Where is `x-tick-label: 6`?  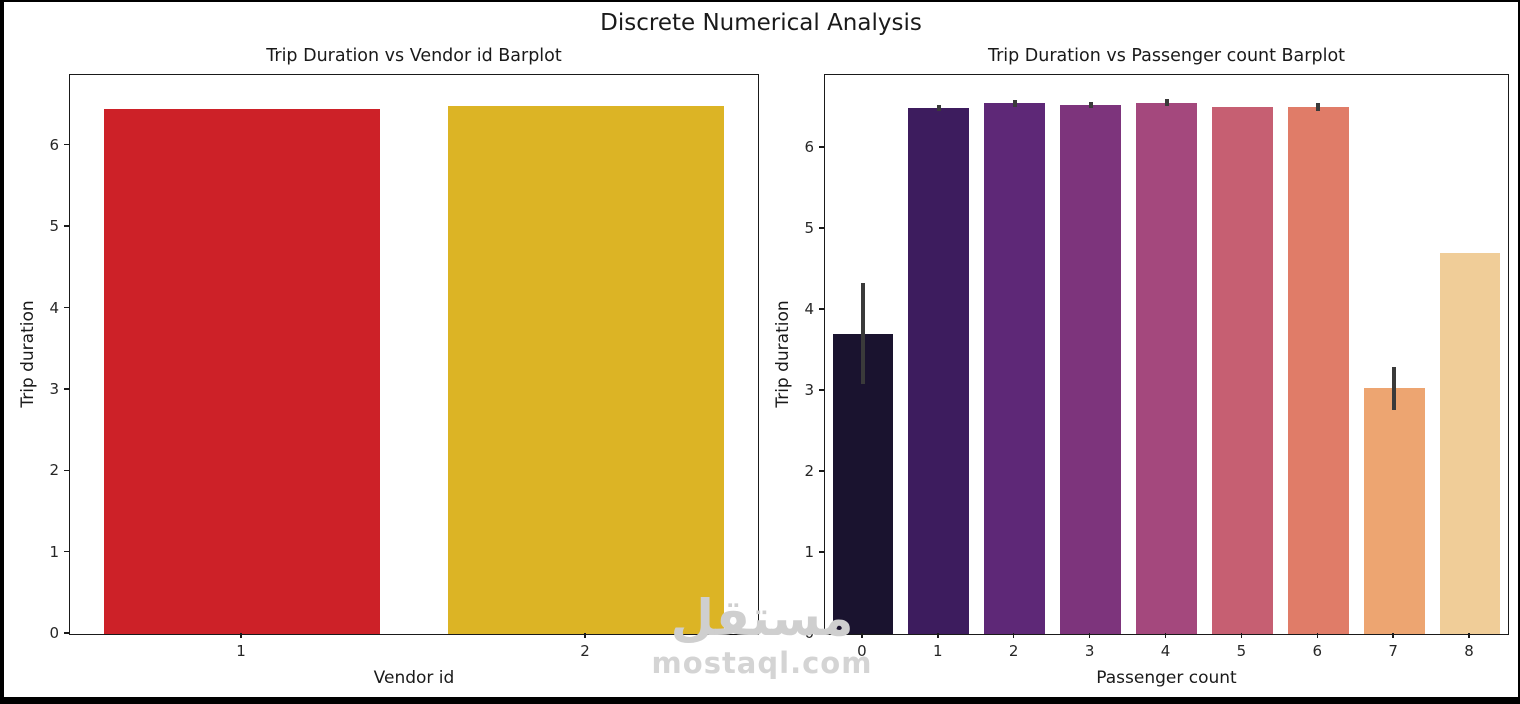
x-tick-label: 6 is located at coordinates (1317, 651).